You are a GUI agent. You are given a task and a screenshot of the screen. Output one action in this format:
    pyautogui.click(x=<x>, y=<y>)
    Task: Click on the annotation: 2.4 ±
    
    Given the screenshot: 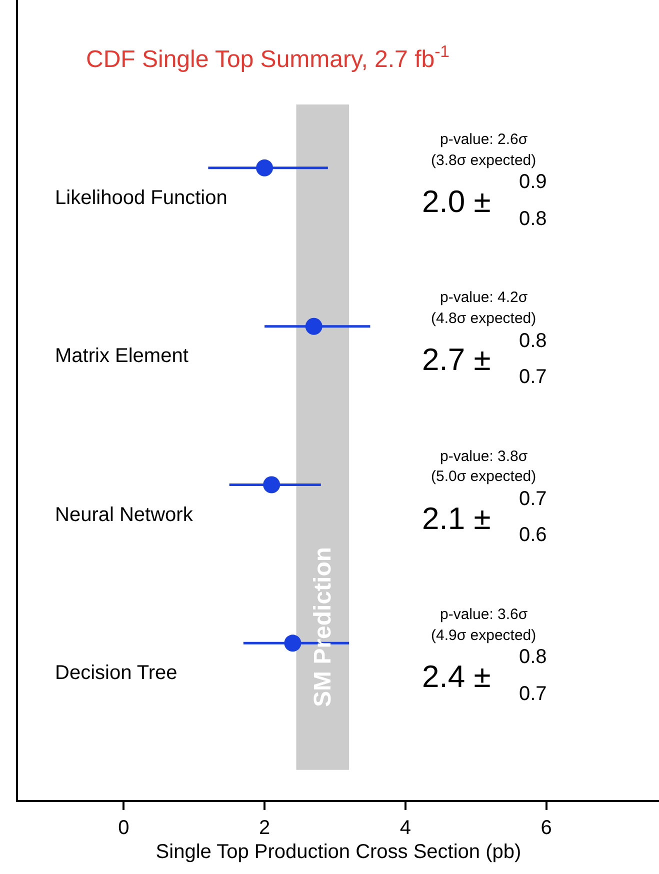 What is the action you would take?
    pyautogui.click(x=456, y=676)
    